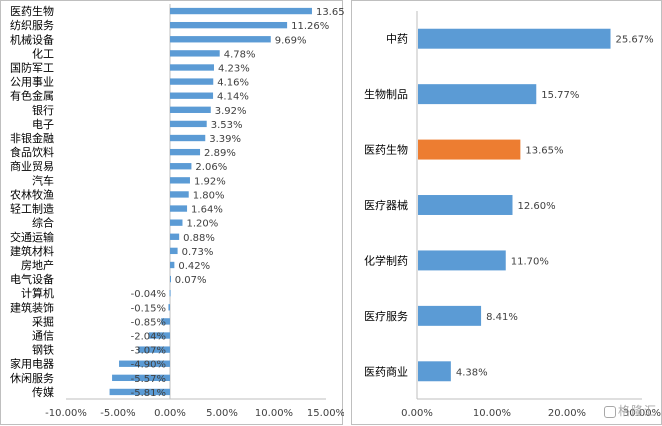 The image size is (662, 426). Describe the element at coordinates (32, 237) in the screenshot. I see `category-label-17: 交通运输` at that location.